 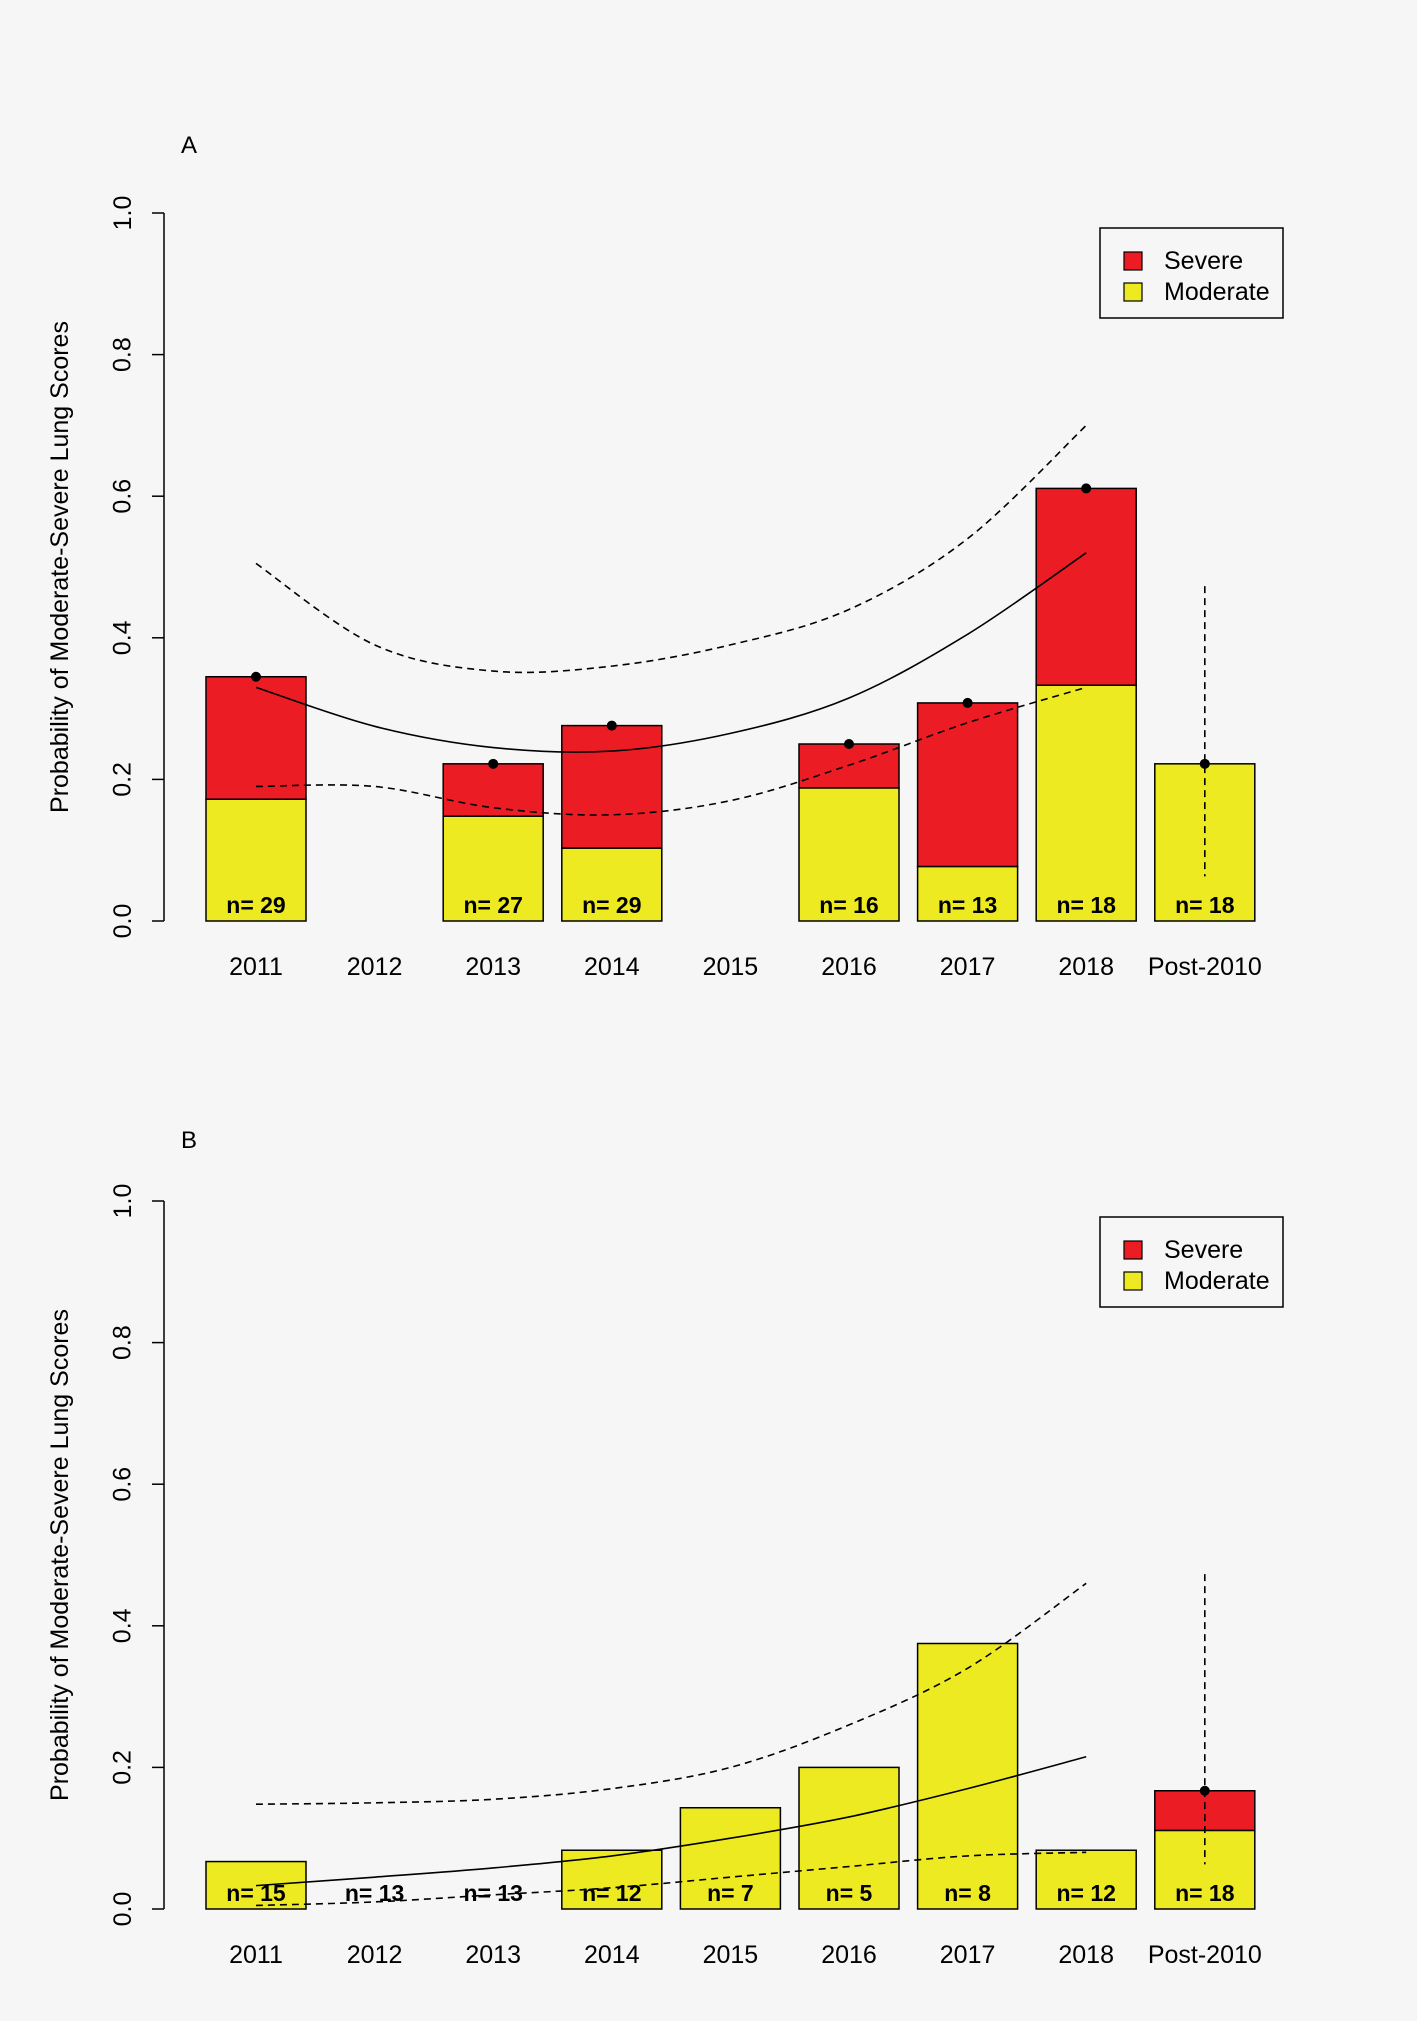 What do you see at coordinates (730, 1893) in the screenshot?
I see `n-label: n= 7` at bounding box center [730, 1893].